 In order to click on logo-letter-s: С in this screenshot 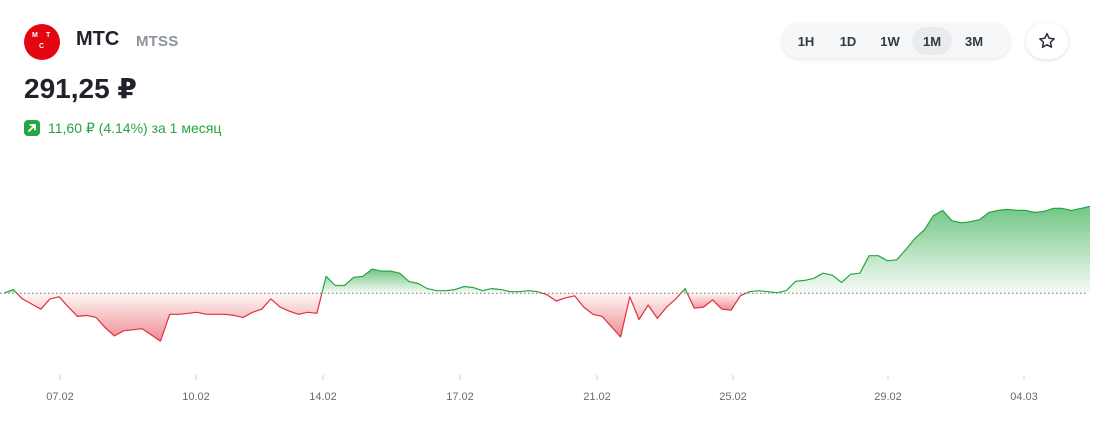, I will do `click(42, 46)`.